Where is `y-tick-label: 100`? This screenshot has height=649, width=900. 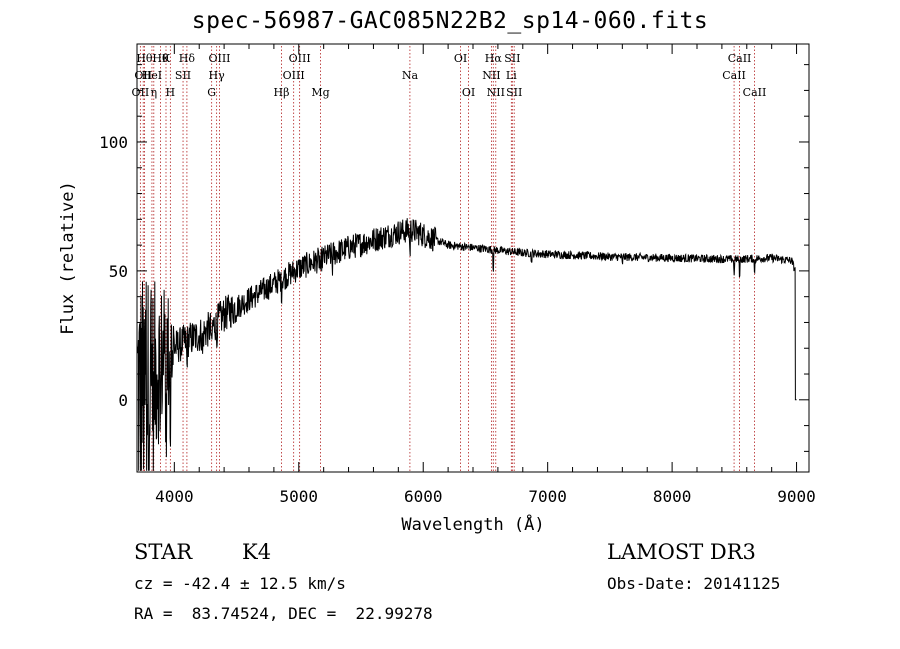
y-tick-label: 100 is located at coordinates (113, 142).